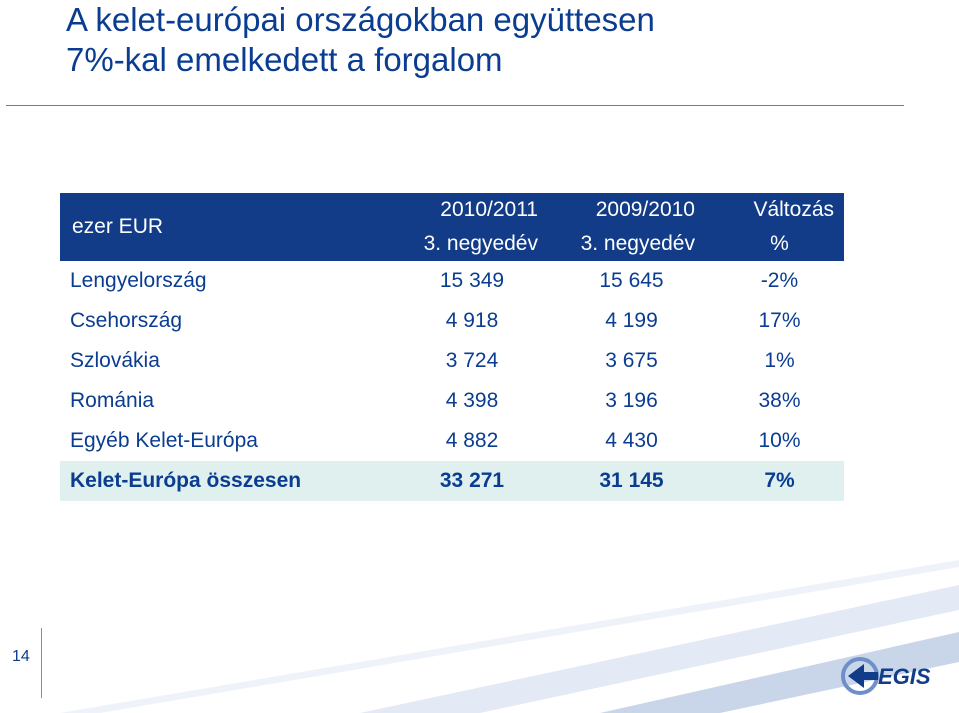  What do you see at coordinates (631, 280) in the screenshot?
I see `previous-value-cell: 15 645` at bounding box center [631, 280].